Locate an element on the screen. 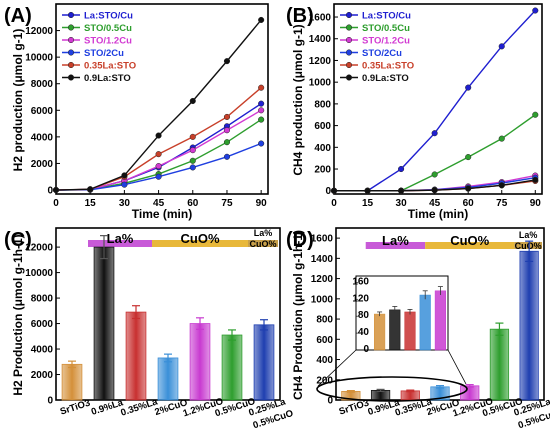  panel-d-axes: 0 200 400 600 800 1000 1200 1400 1600 is located at coordinates (325, 320).